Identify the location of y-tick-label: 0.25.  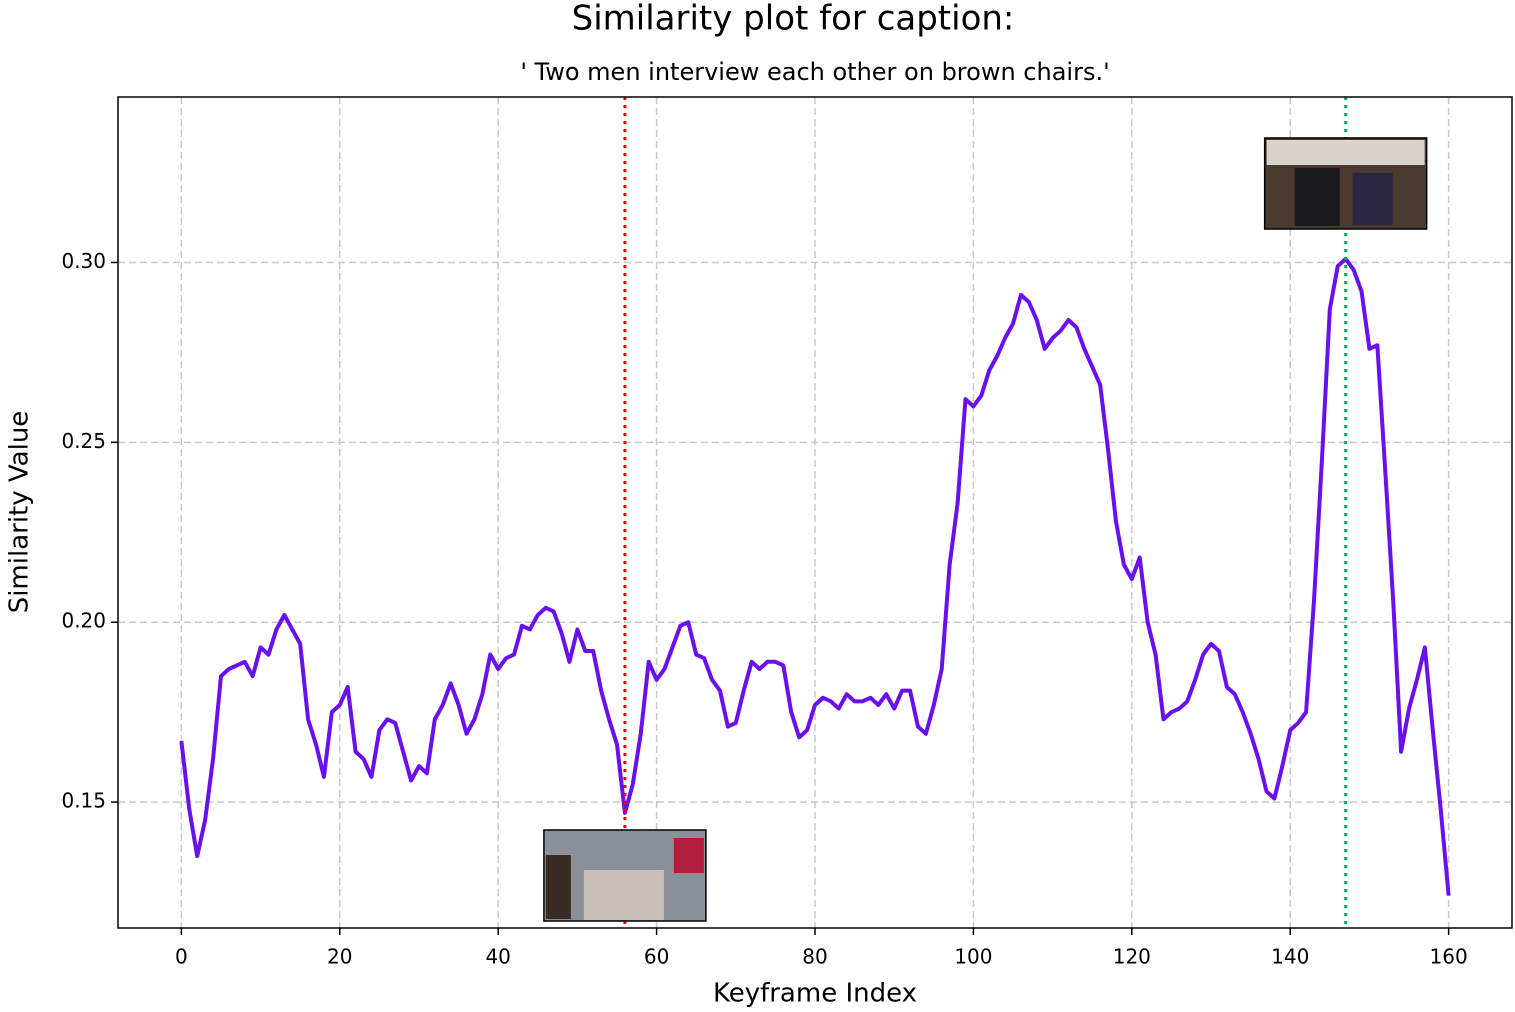
(83, 441).